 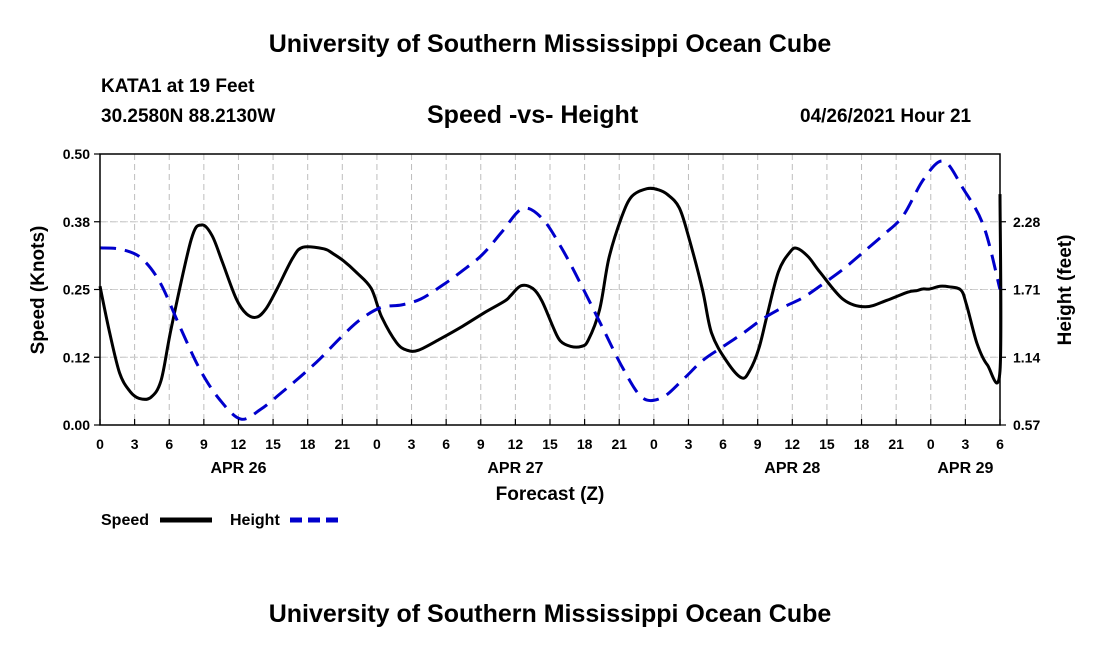 What do you see at coordinates (188, 116) in the screenshot?
I see `station-coordinates: 30.2580N 88.2130W` at bounding box center [188, 116].